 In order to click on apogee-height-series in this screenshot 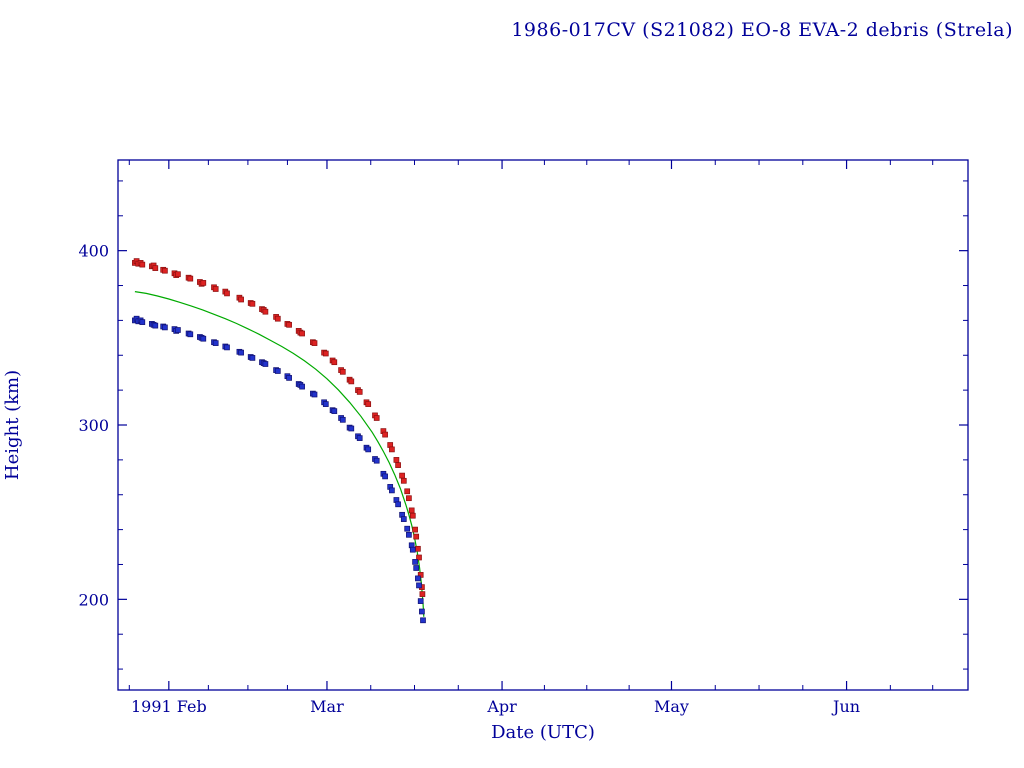, I will do `click(279, 427)`.